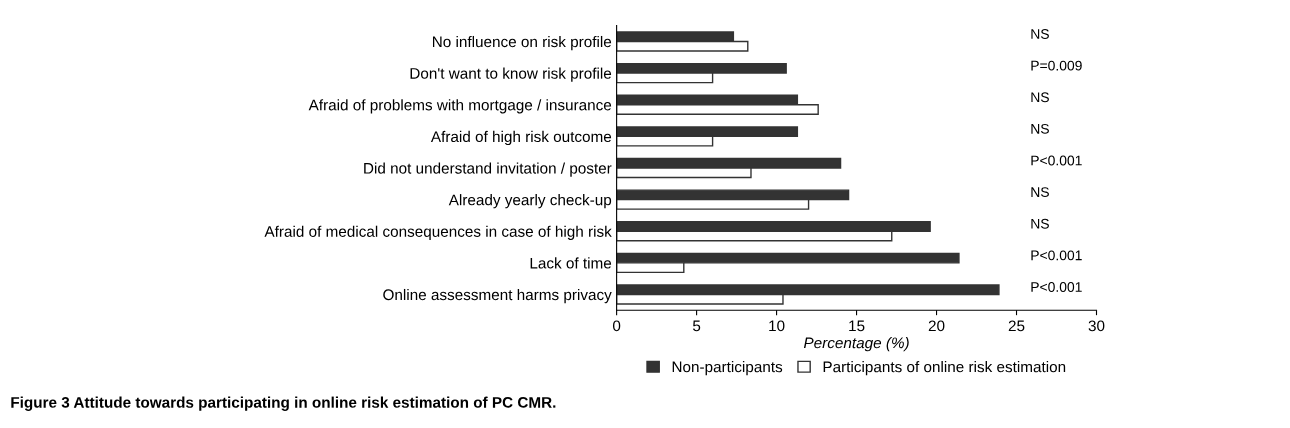 Image resolution: width=1290 pixels, height=428 pixels. I want to click on y-tick-label: Did not understand invitation / poster, so click(488, 169).